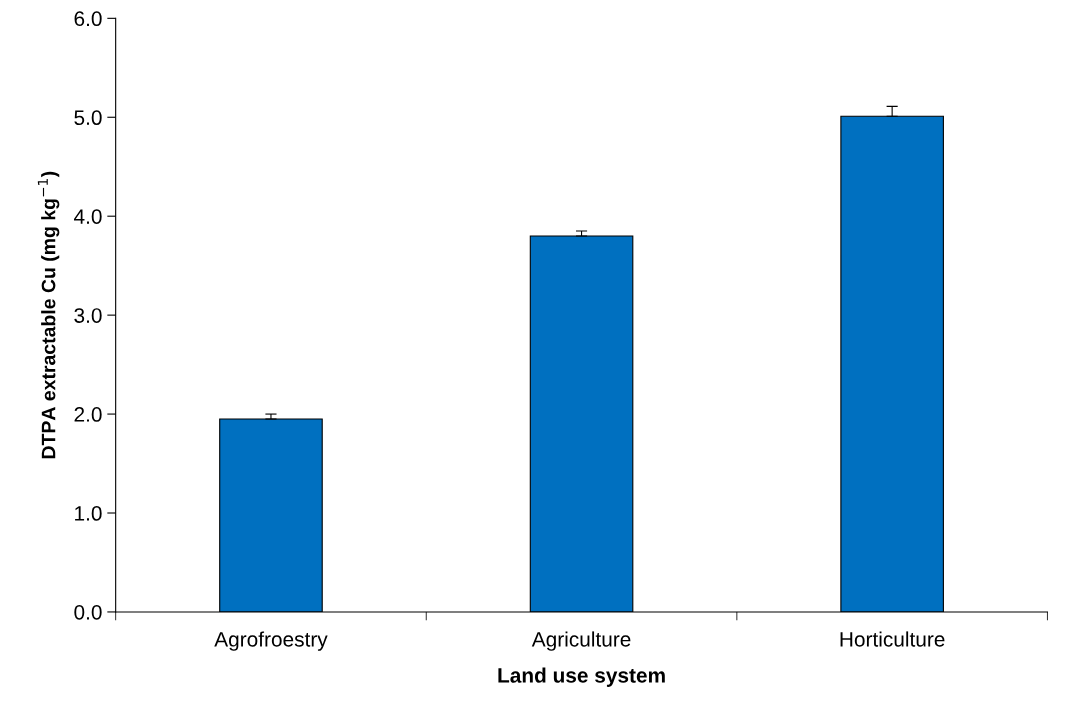 The image size is (1071, 705). I want to click on y-tick-label: 2.0, so click(88, 414).